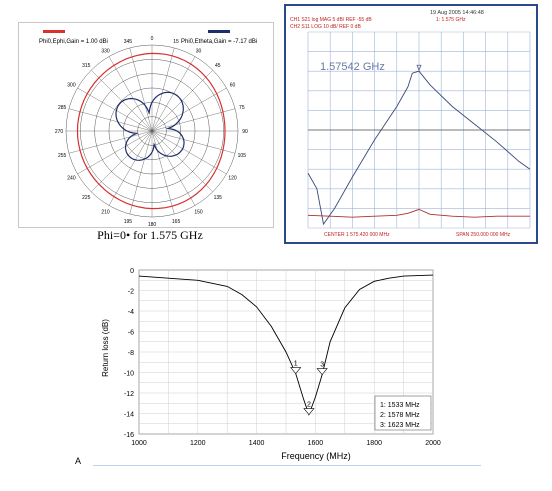 The height and width of the screenshot is (491, 552). Describe the element at coordinates (451, 20) in the screenshot. I see `na-marker-readout: 1: 1.575 GHz` at that location.